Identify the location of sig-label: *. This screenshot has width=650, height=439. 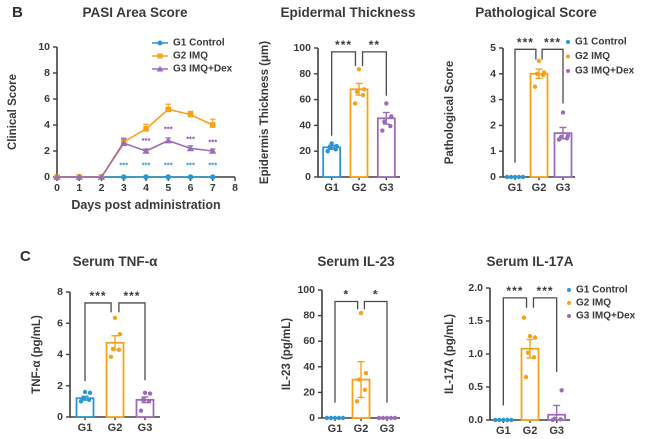
(376, 295).